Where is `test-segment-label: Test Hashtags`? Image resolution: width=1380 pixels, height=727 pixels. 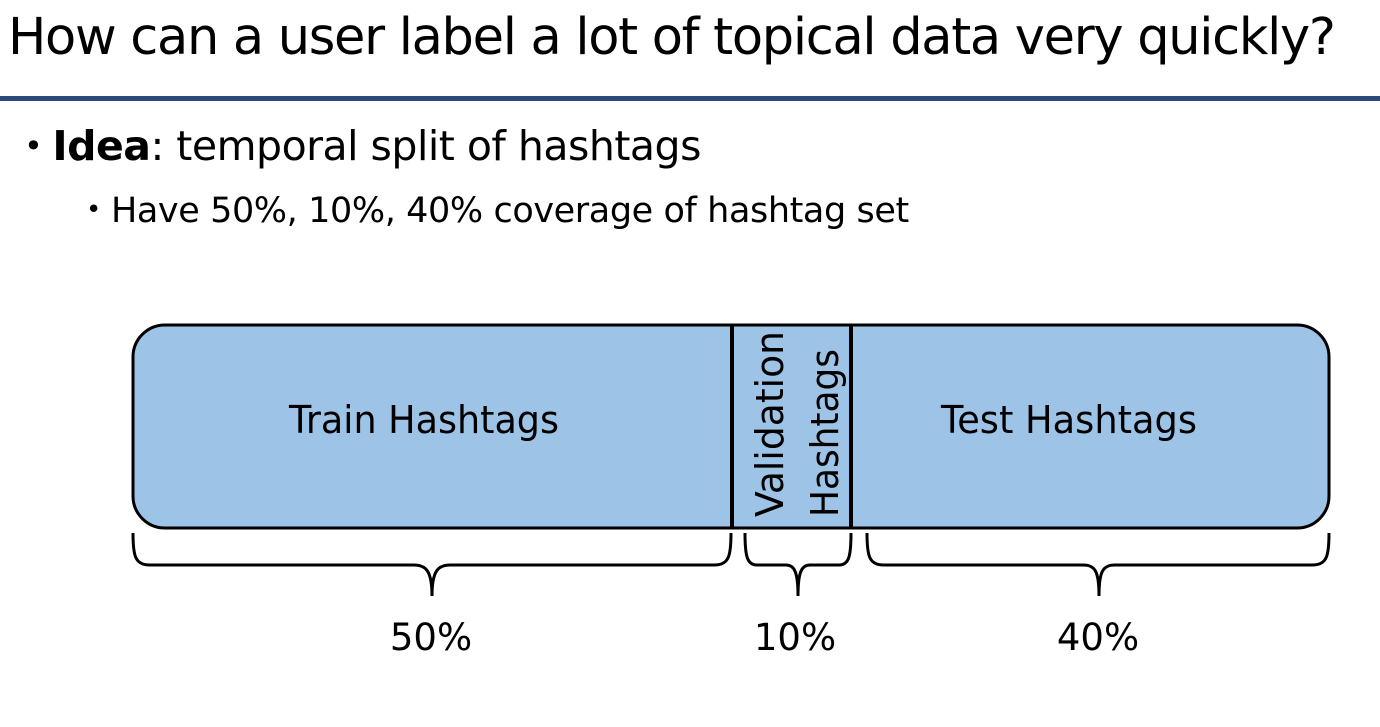 test-segment-label: Test Hashtags is located at coordinates (1068, 420).